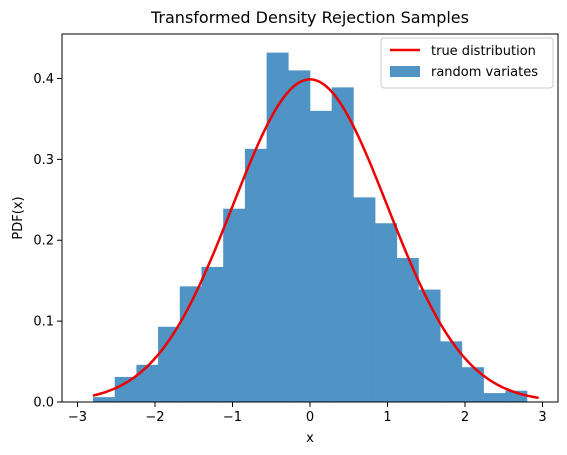 This screenshot has height=455, width=567. Describe the element at coordinates (18, 217) in the screenshot. I see `y-axis-label: PDF(x)` at that location.